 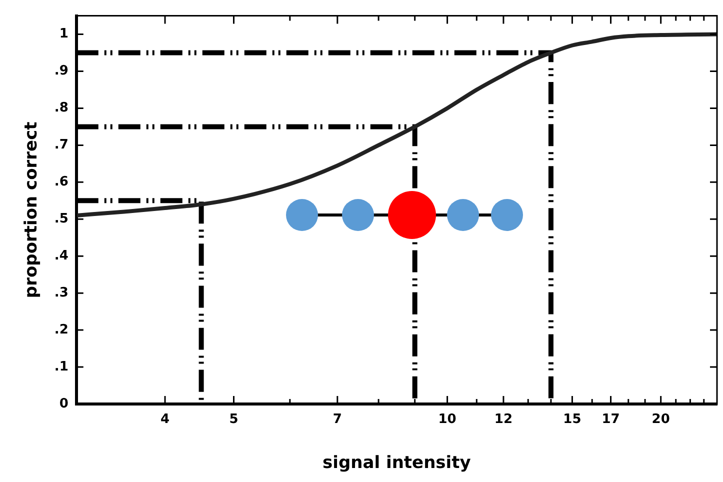 What do you see at coordinates (61, 256) in the screenshot?
I see `y-tick-label: .4` at bounding box center [61, 256].